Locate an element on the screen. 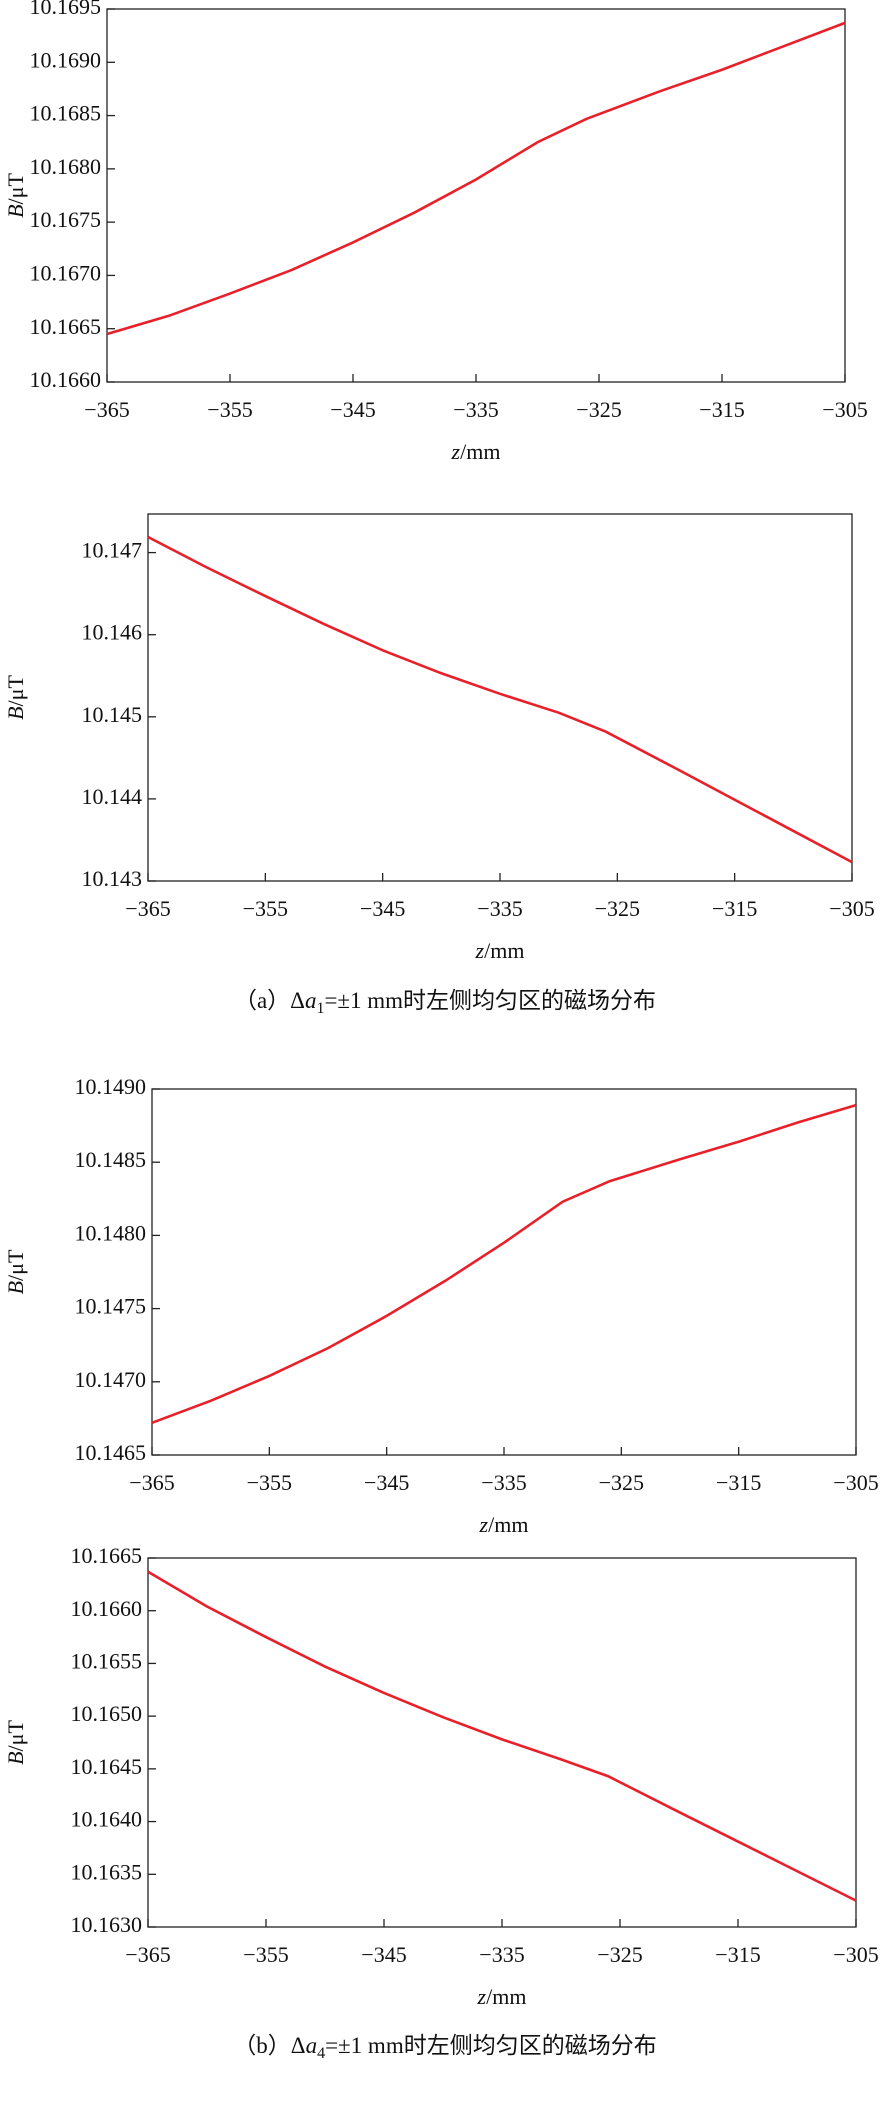  y-tick-label: 10.1630 is located at coordinates (107, 1924).